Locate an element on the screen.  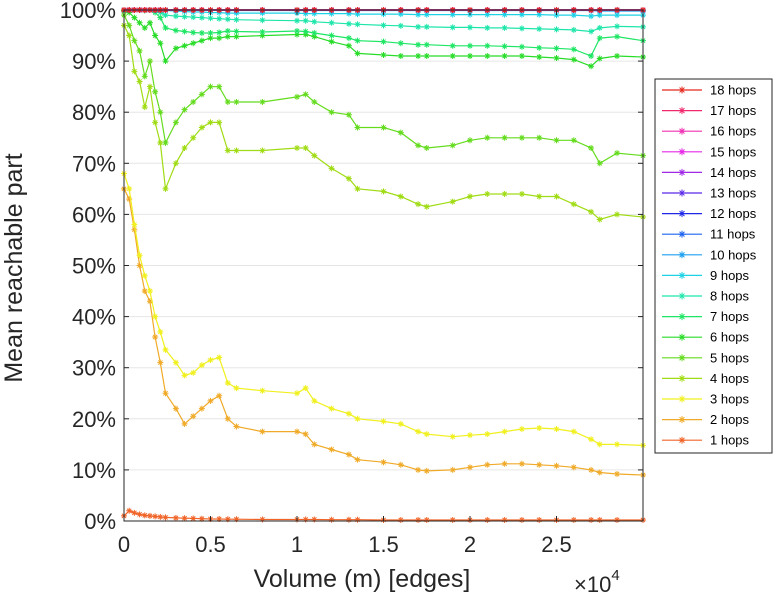
legend-label: 10 hops is located at coordinates (733, 254).